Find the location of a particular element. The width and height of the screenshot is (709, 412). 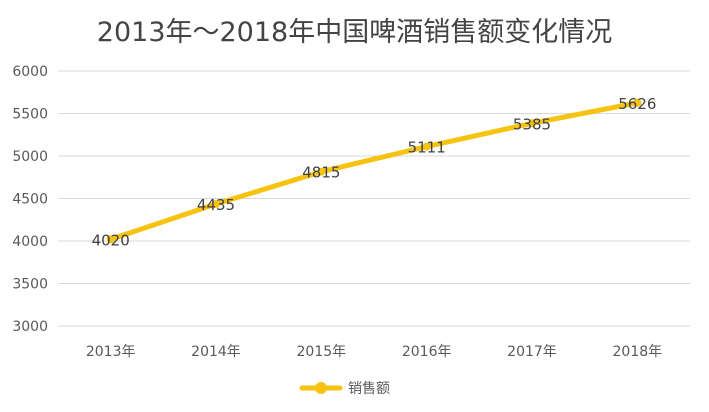

data-label-1: 4435 is located at coordinates (216, 205).